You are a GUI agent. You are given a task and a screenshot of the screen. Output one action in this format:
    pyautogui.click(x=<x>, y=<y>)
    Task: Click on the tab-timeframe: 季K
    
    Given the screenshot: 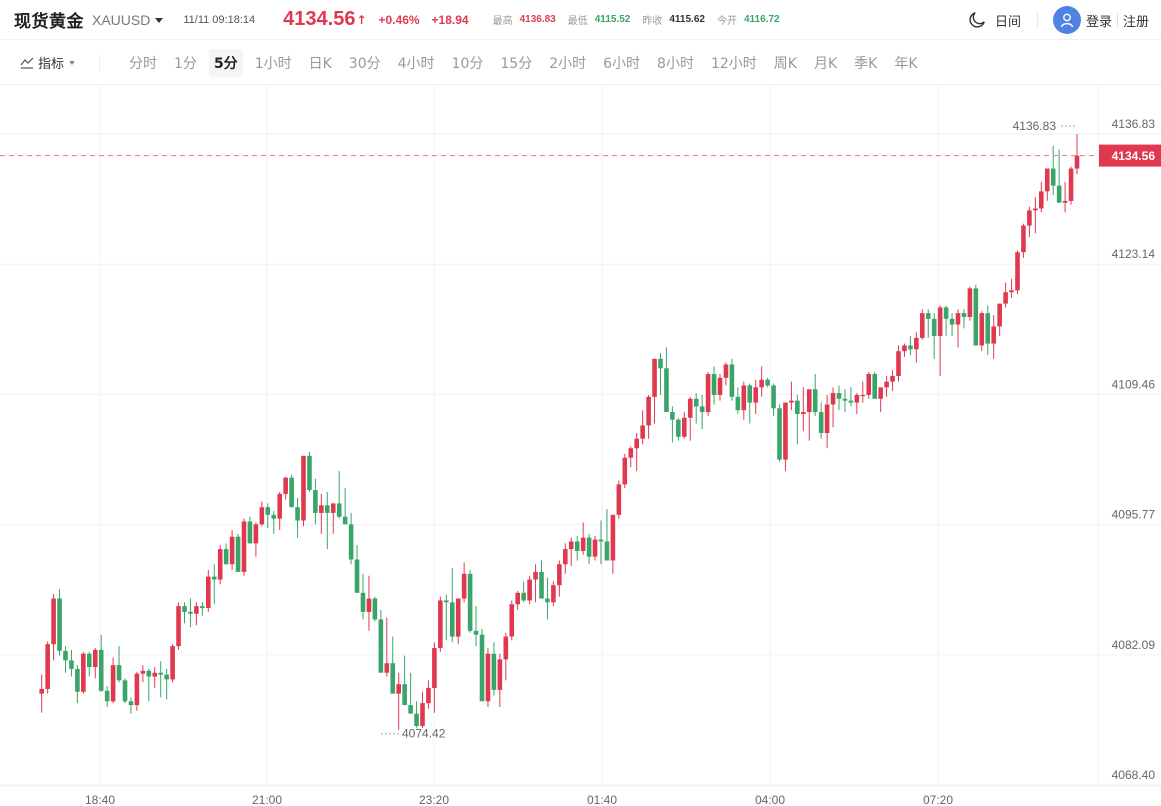 What is the action you would take?
    pyautogui.click(x=866, y=63)
    